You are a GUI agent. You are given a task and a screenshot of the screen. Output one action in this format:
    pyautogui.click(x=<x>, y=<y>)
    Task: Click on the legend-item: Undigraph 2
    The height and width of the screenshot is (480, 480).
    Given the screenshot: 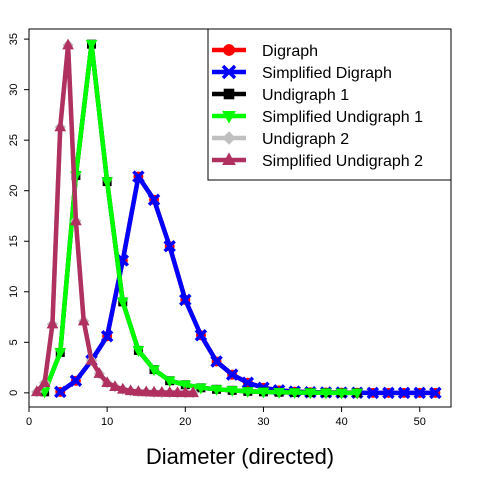 What is the action you would take?
    pyautogui.click(x=280, y=139)
    